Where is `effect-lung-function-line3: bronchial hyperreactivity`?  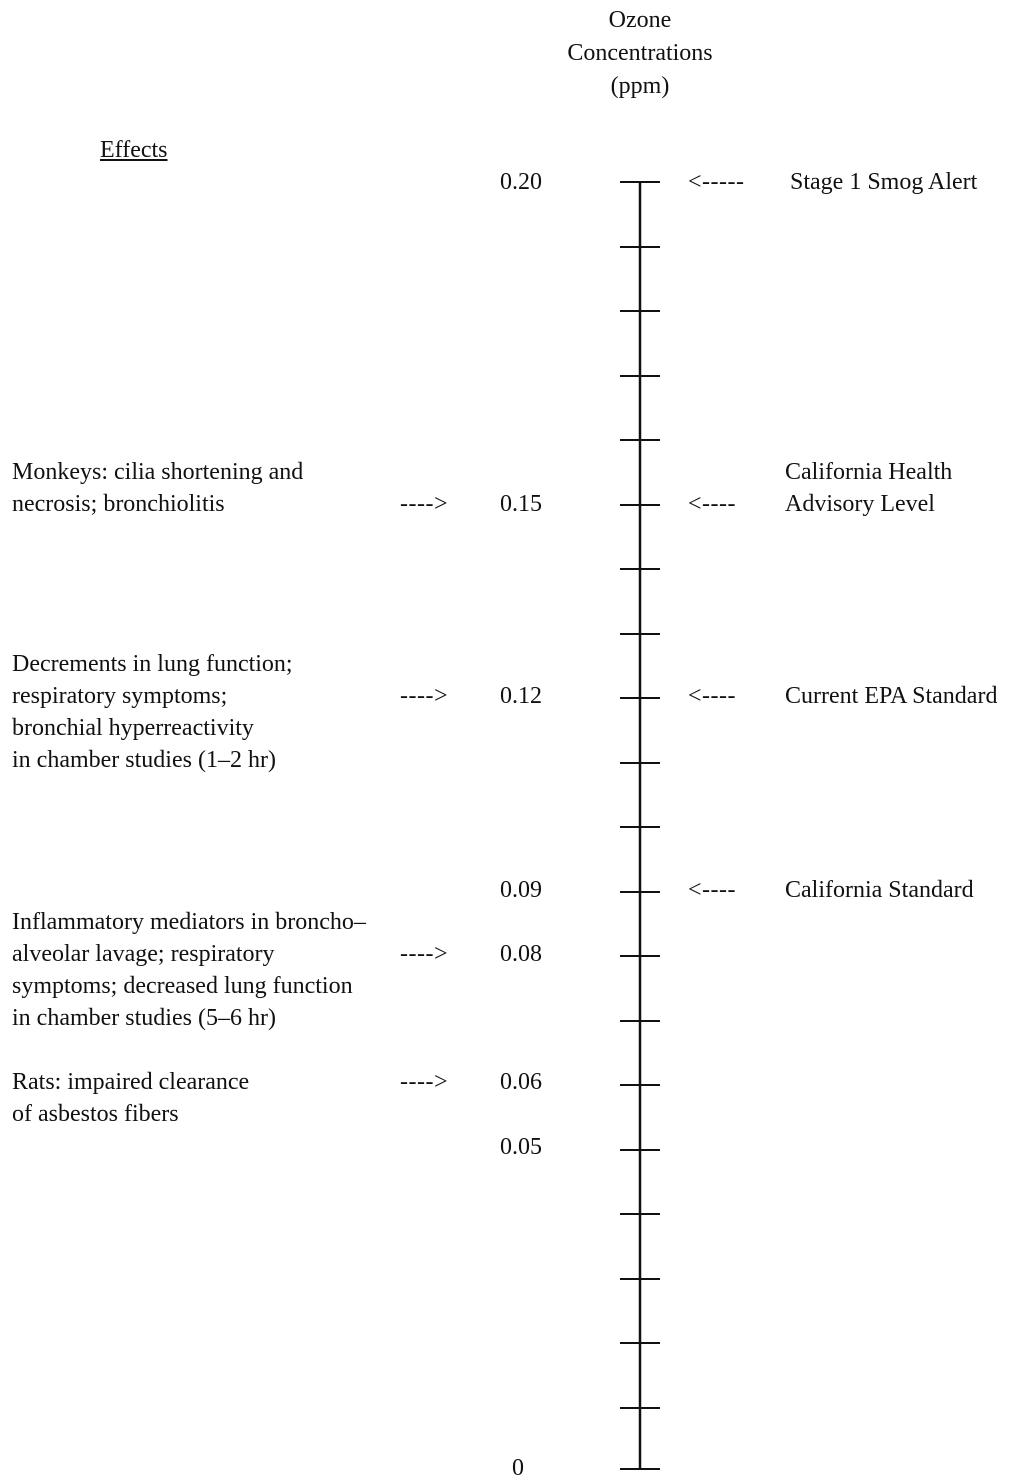
effect-lung-function-line3: bronchial hyperreactivity is located at coordinates (133, 728).